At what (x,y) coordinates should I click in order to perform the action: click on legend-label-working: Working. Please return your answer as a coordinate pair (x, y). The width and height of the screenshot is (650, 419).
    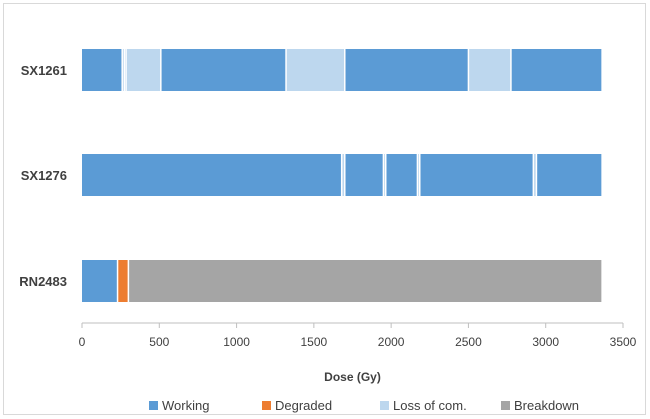
    Looking at the image, I should click on (185, 405).